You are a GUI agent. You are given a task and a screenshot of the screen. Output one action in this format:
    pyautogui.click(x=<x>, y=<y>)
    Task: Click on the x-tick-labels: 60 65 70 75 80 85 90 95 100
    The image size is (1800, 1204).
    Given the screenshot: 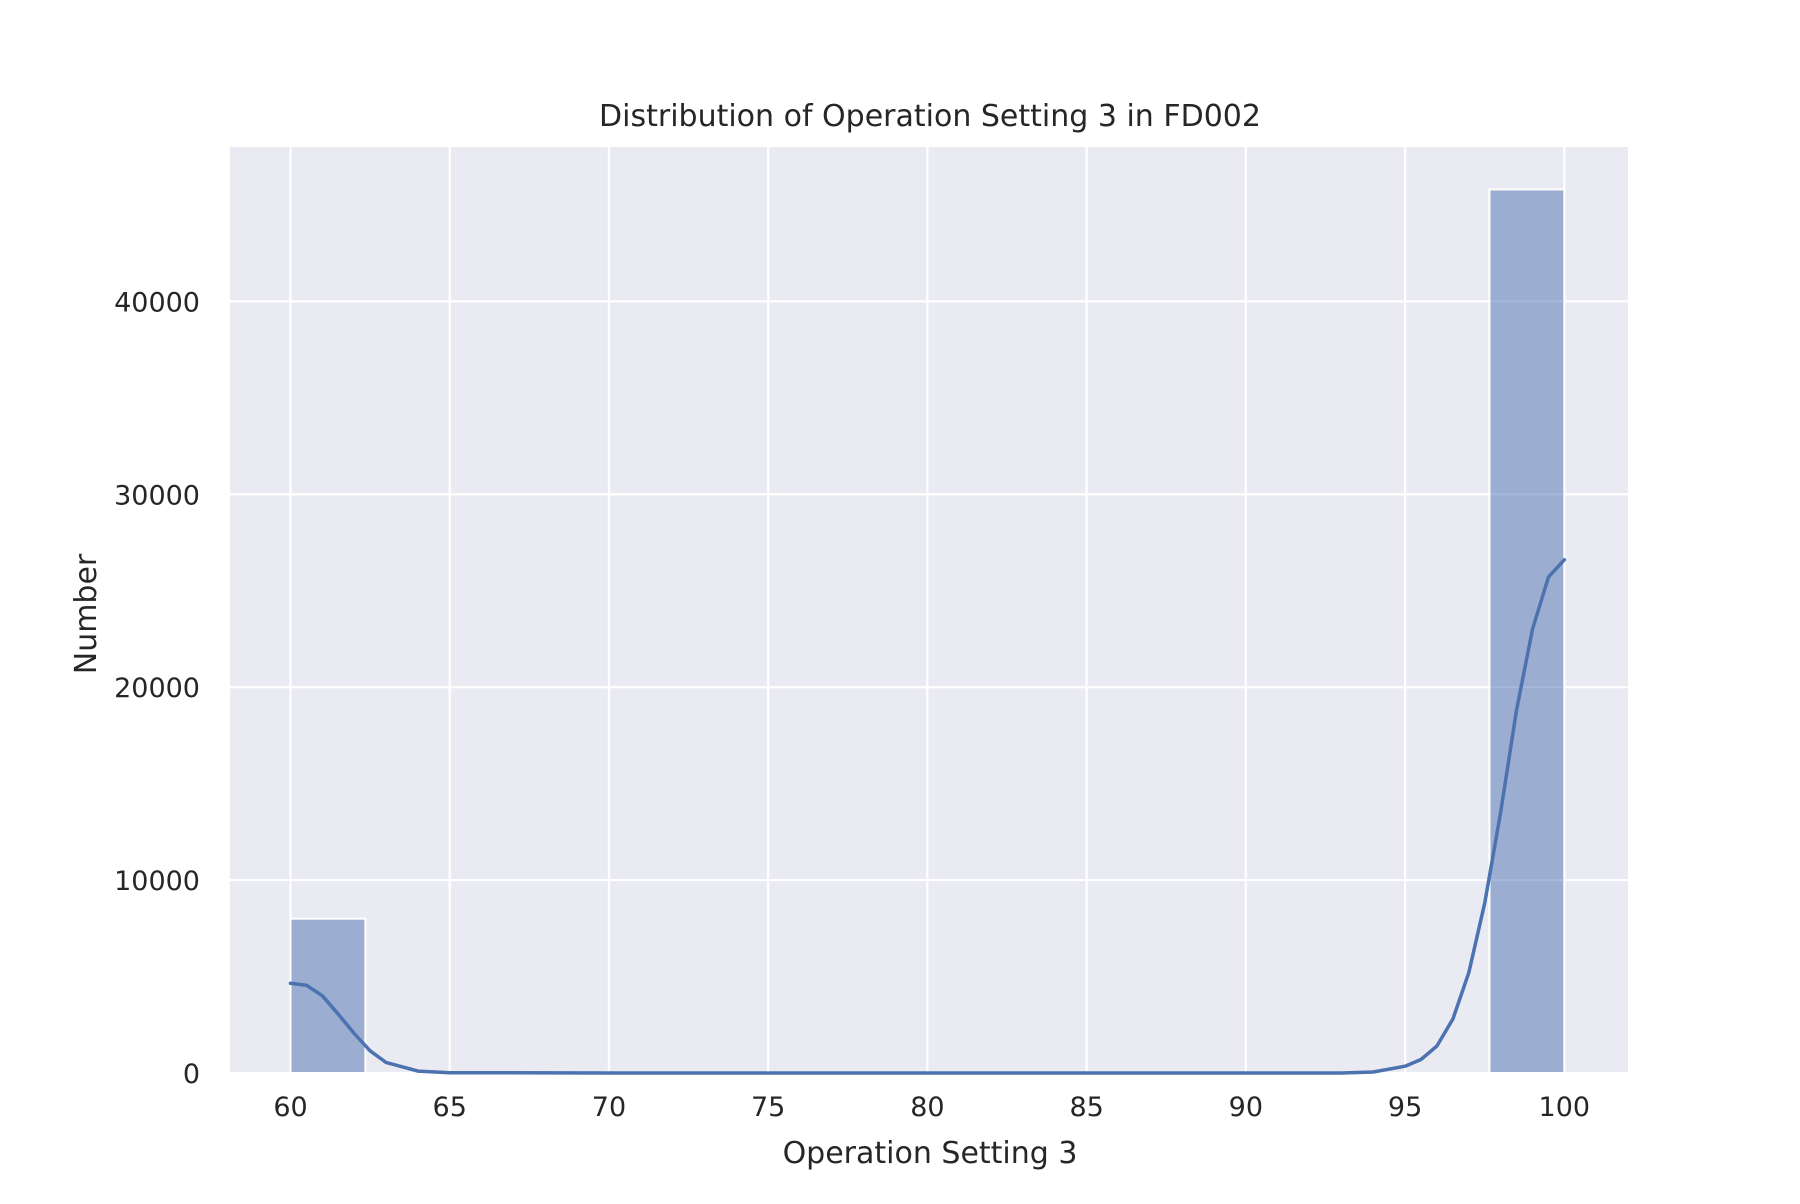 What is the action you would take?
    pyautogui.click(x=931, y=1107)
    